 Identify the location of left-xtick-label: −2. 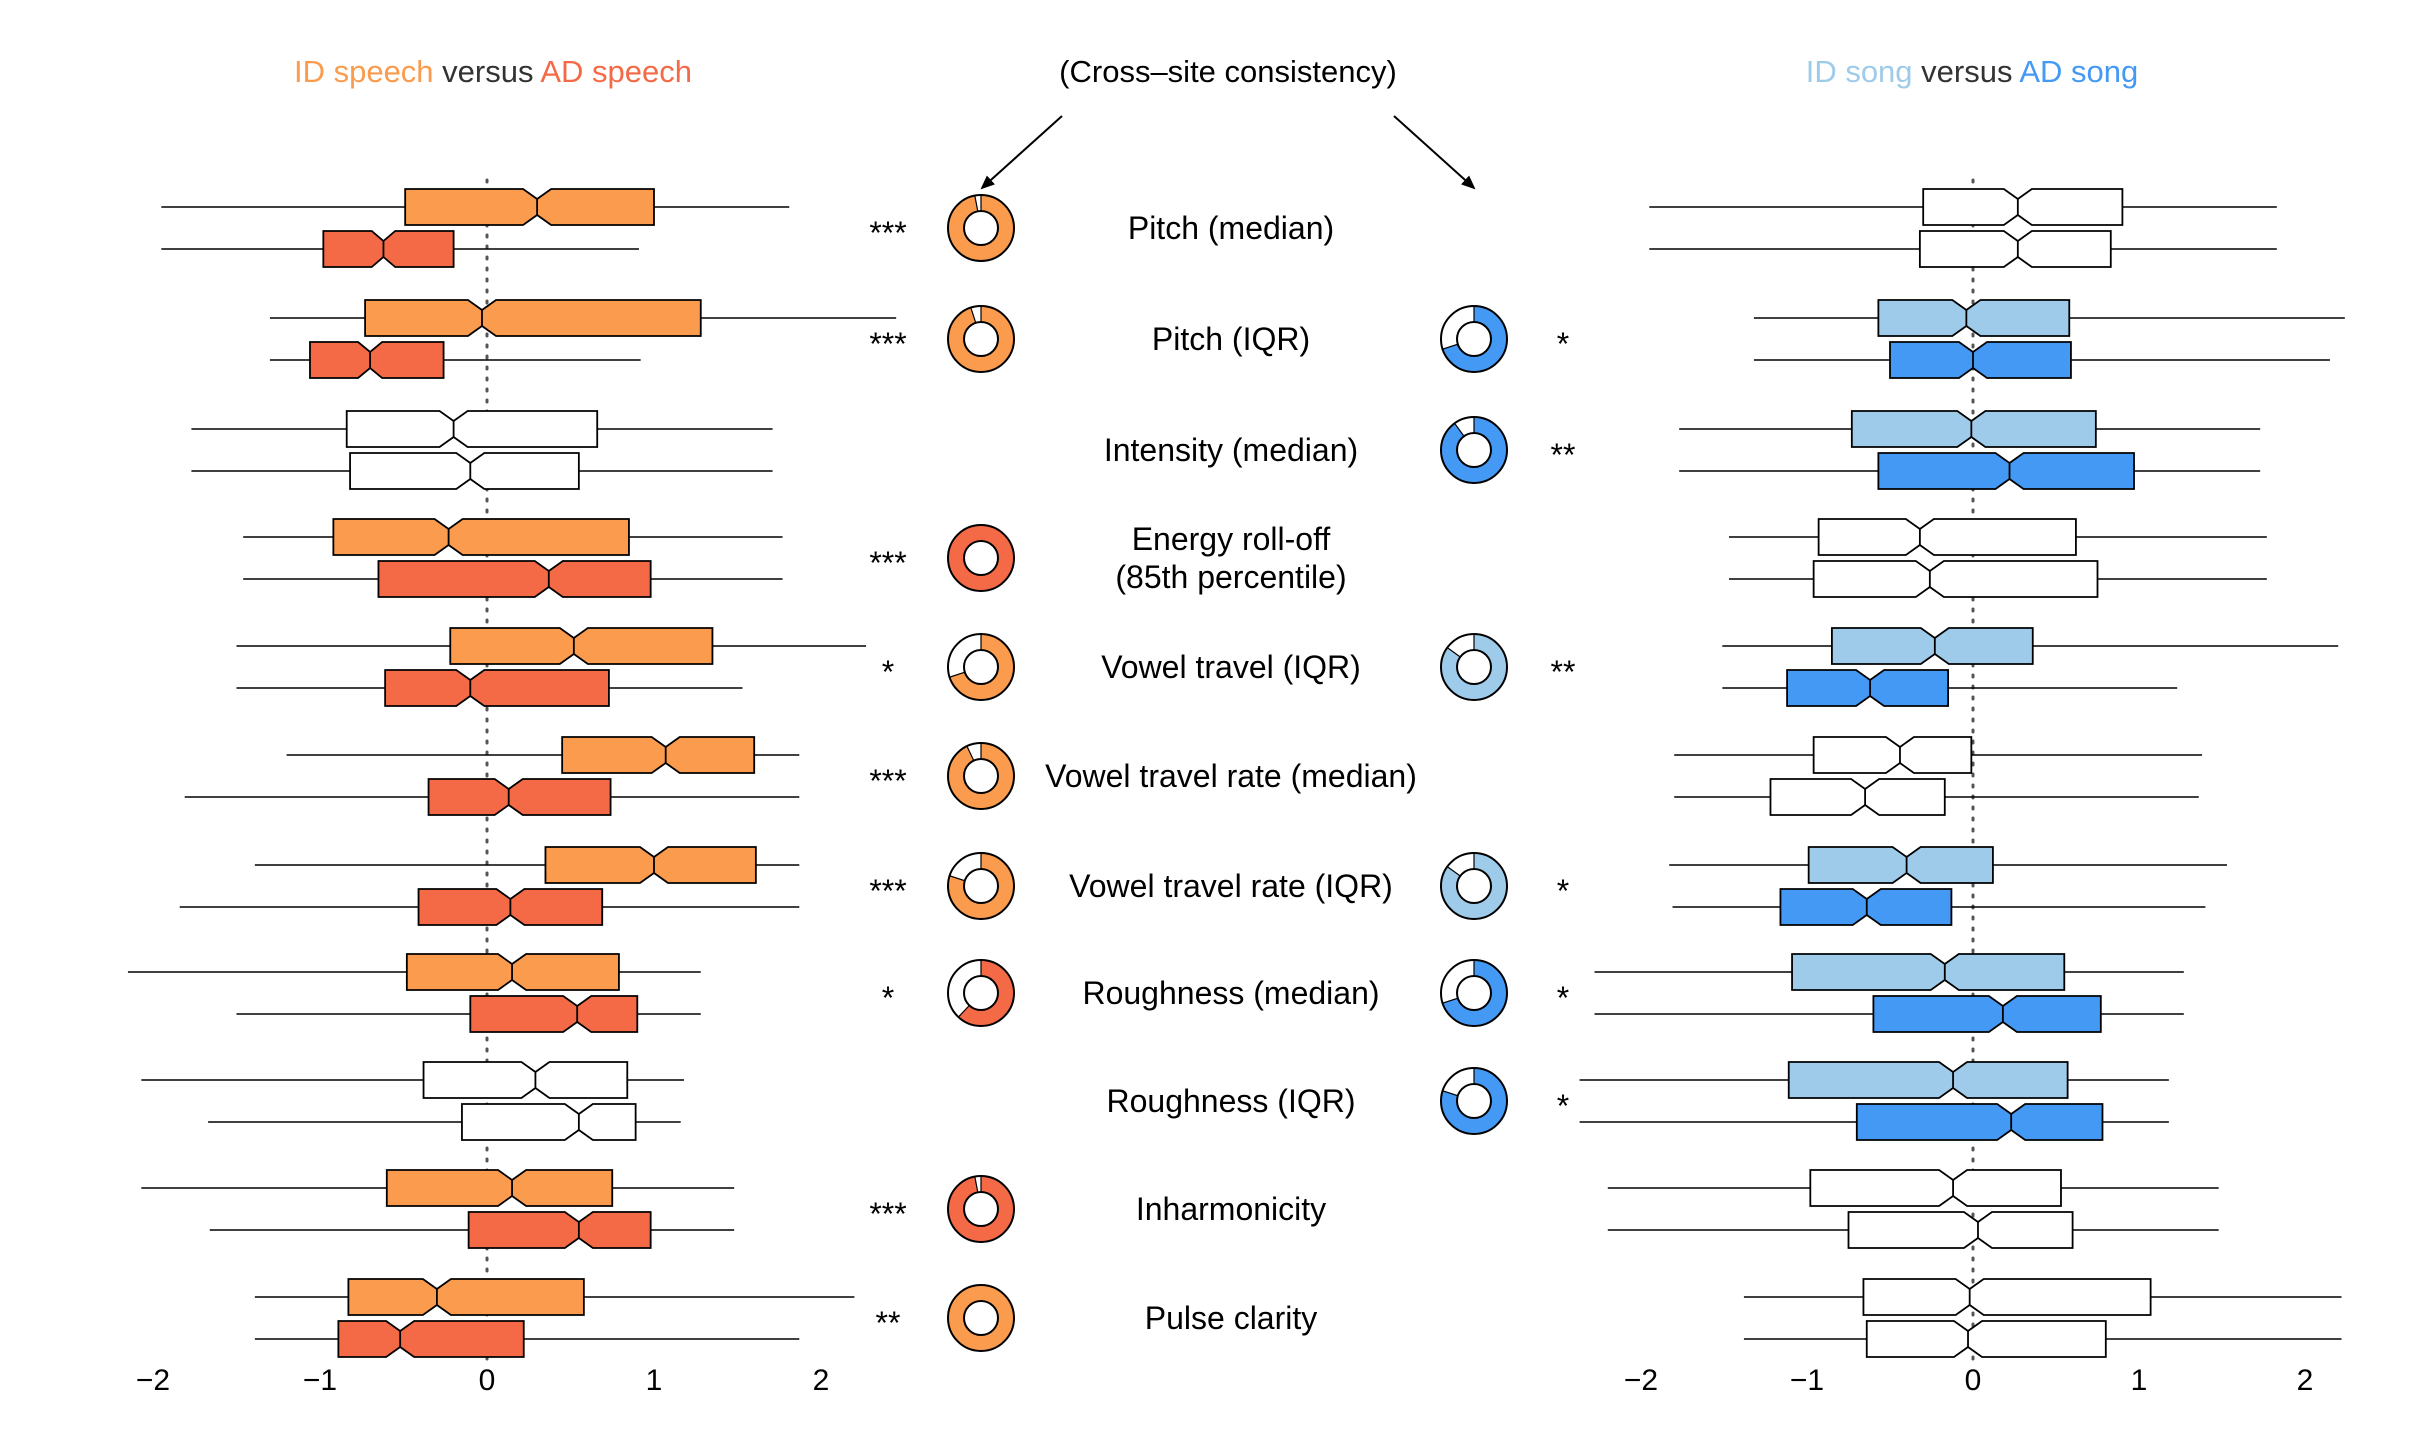
(153, 1380).